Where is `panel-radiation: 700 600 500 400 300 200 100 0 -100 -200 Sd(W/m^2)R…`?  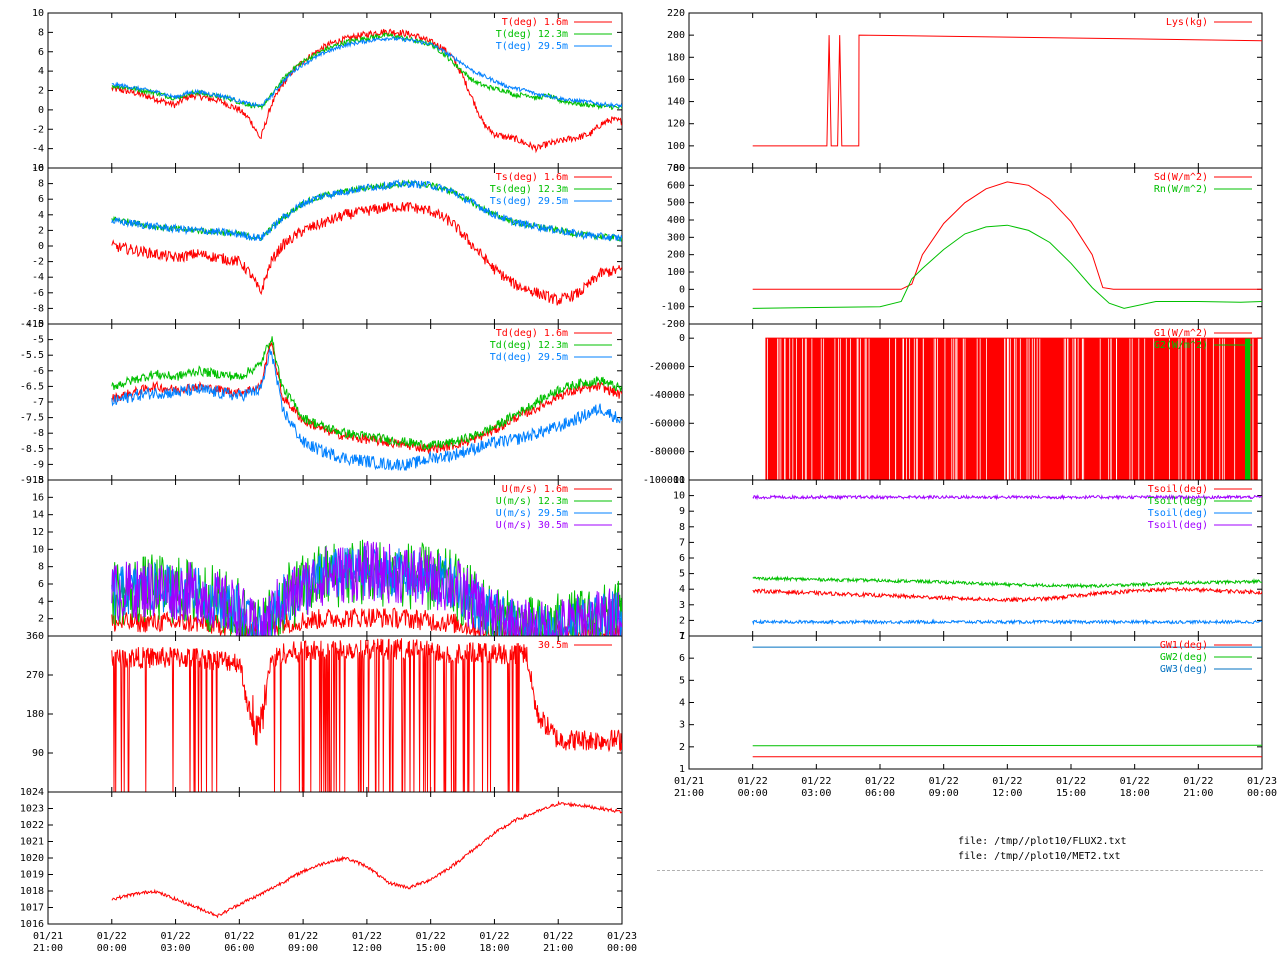
panel-radiation: 700 600 500 400 300 200 100 0 -100 -200 Sd(W/m^2)R… is located at coordinates (962, 246).